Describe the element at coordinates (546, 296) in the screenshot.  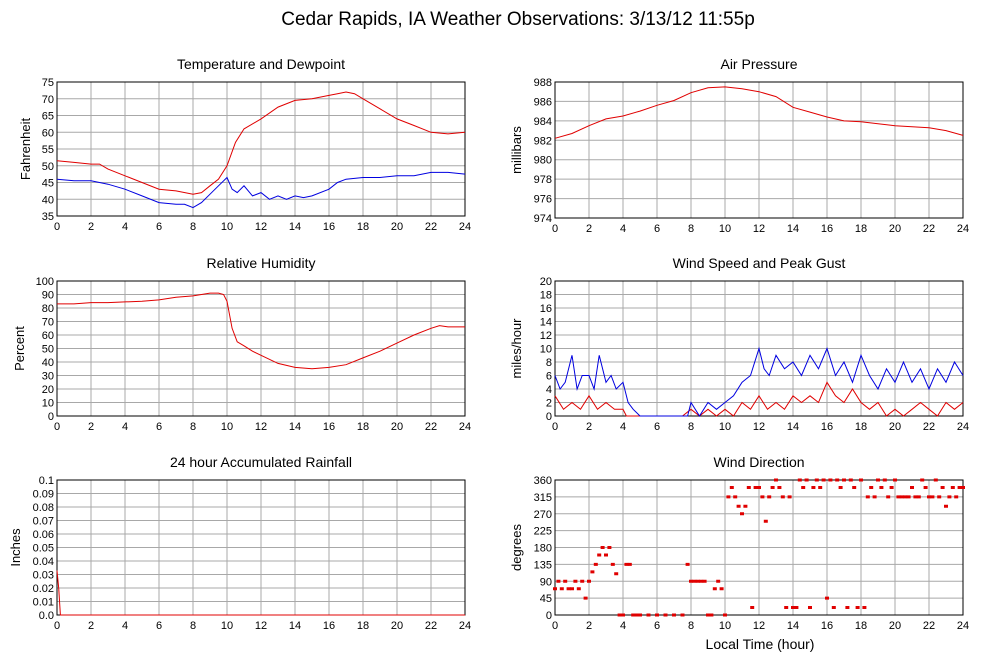
I see `wind-y-tick-label: 18` at that location.